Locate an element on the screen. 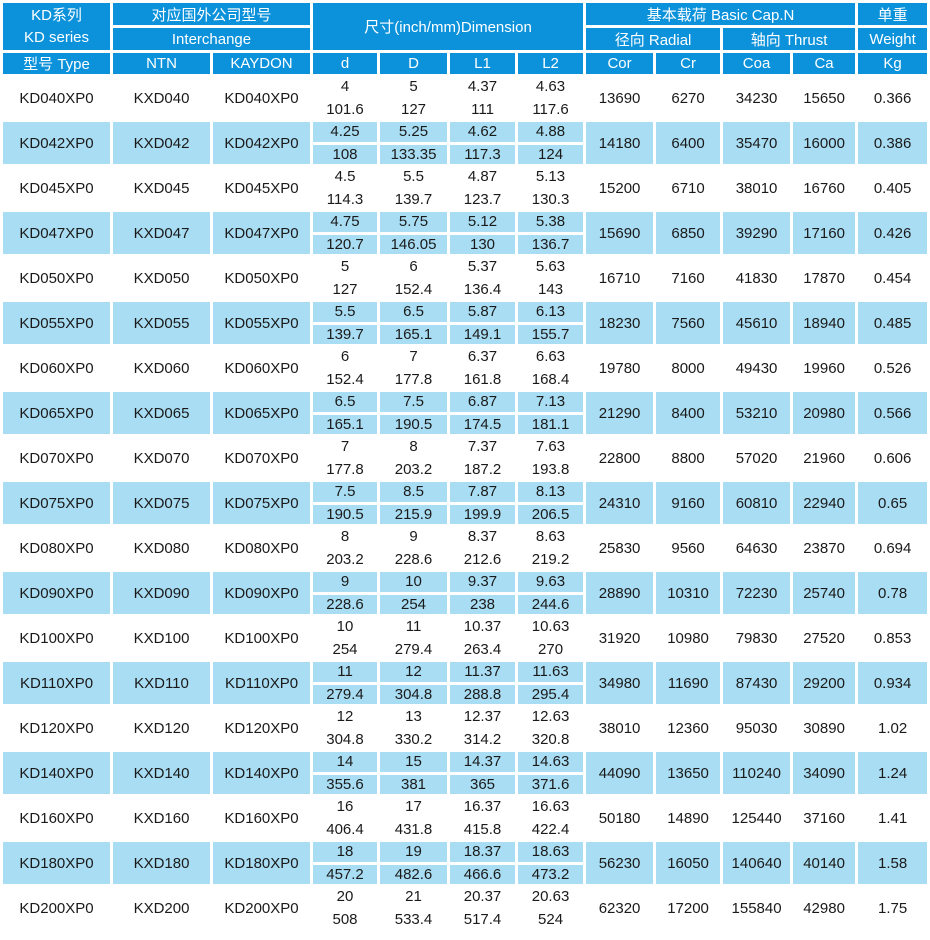 This screenshot has width=930, height=940. value-mm: 244.6 is located at coordinates (551, 604).